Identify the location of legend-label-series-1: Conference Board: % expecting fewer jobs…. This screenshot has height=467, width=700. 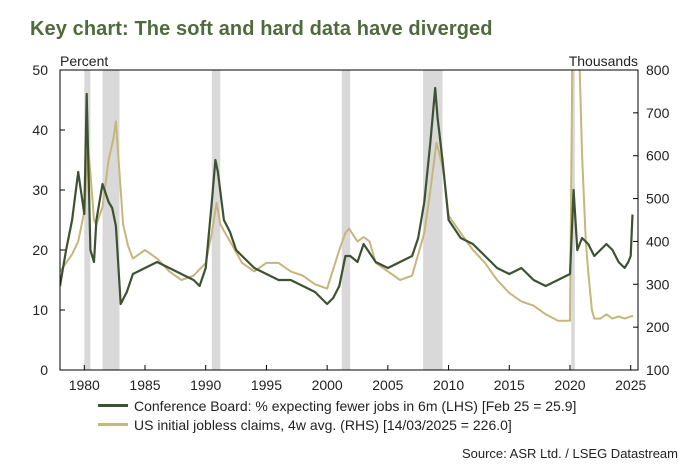
(355, 405).